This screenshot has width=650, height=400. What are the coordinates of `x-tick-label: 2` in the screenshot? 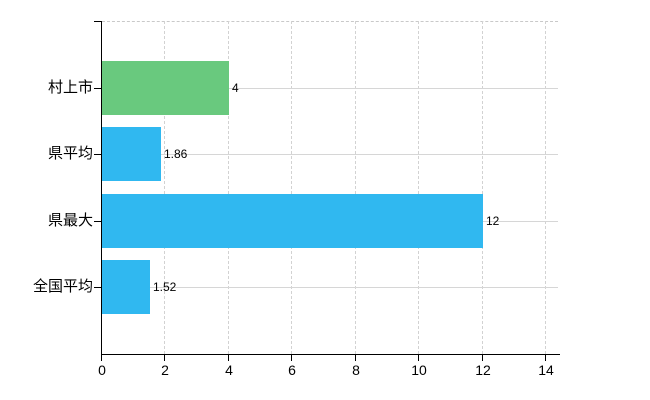 It's located at (165, 370).